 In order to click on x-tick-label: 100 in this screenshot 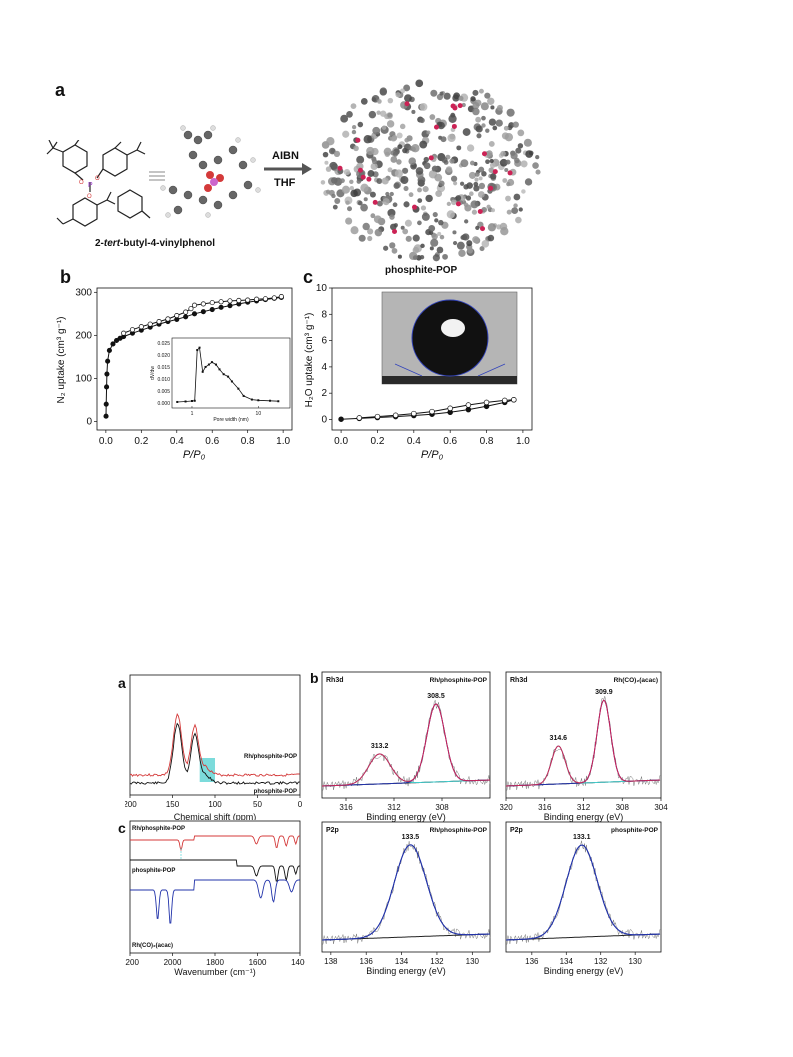, I will do `click(215, 804)`.